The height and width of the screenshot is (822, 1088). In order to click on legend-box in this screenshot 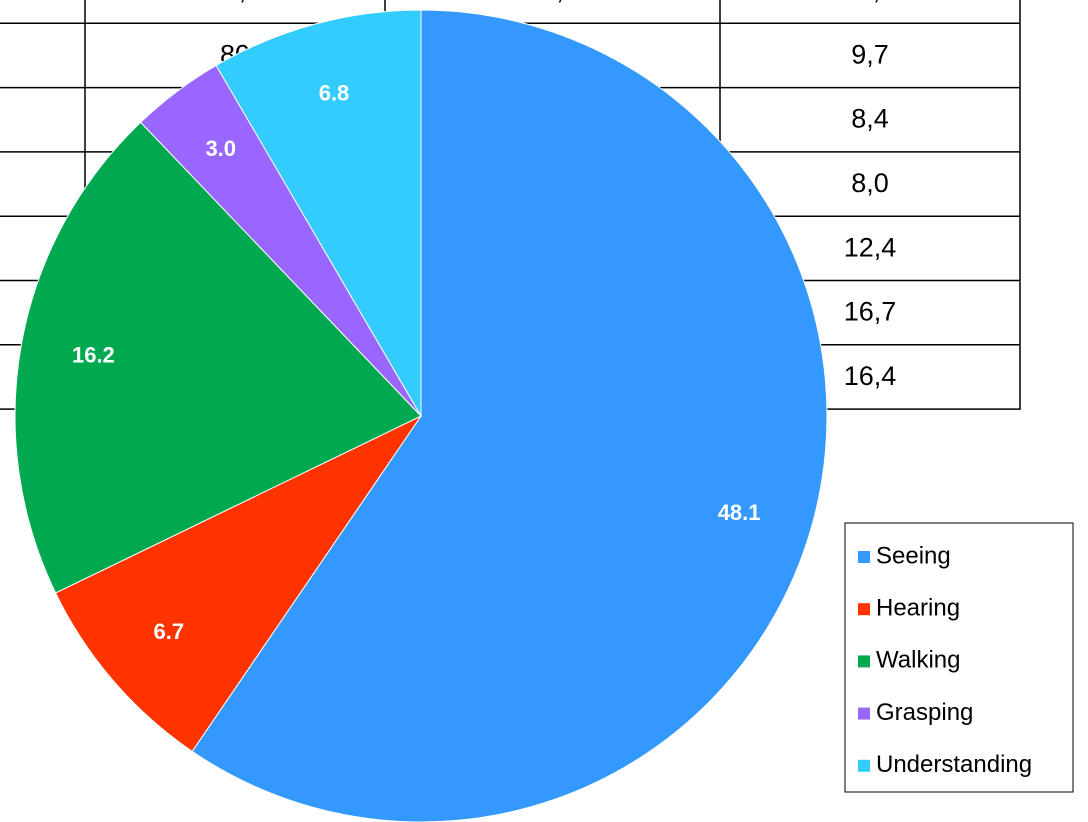, I will do `click(959, 657)`.